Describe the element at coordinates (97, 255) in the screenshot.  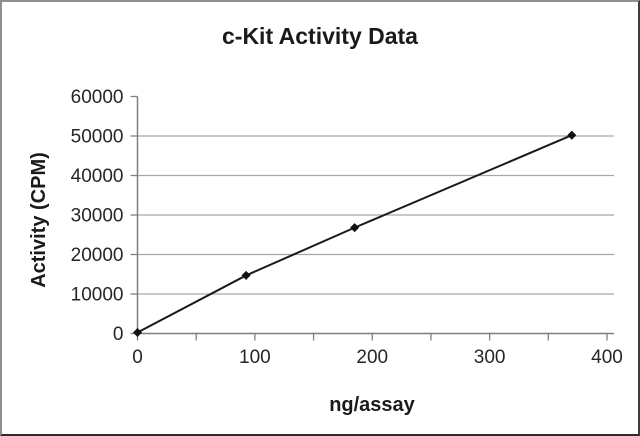
I see `y-tick-label: 20000` at that location.